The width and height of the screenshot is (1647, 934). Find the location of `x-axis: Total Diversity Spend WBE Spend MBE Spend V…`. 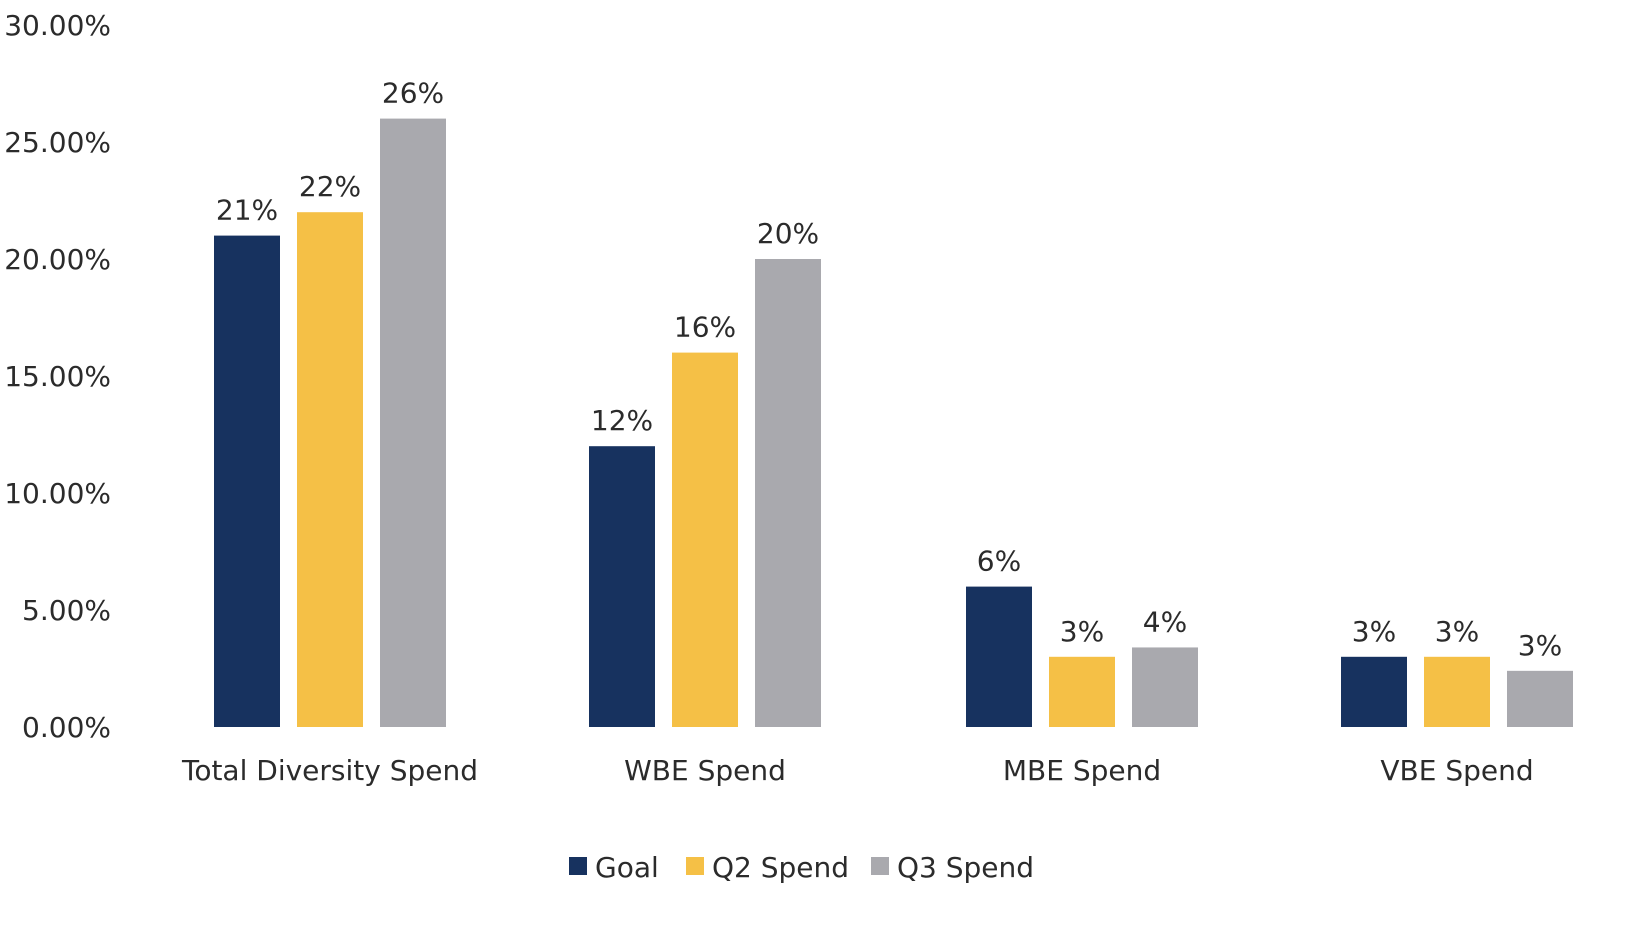

x-axis: Total Diversity Spend WBE Spend MBE Spend V… is located at coordinates (857, 770).